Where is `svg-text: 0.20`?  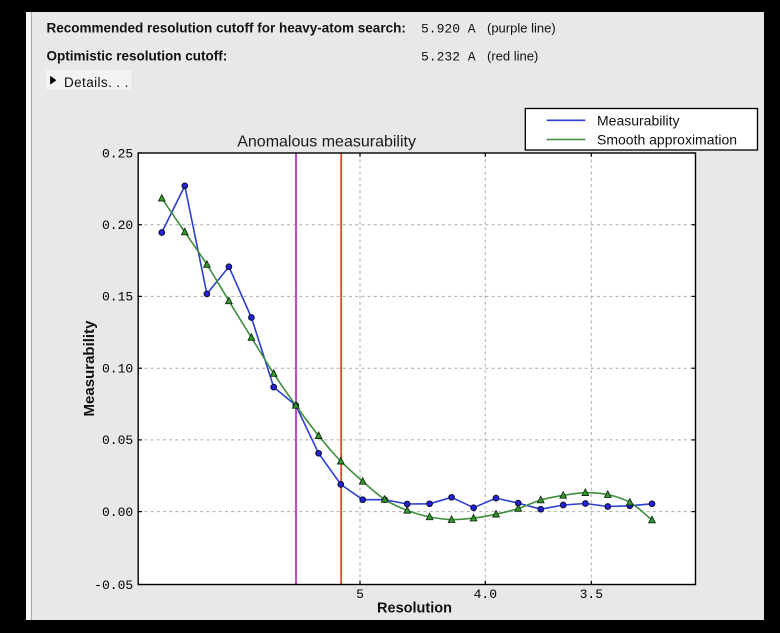
svg-text: 0.20 is located at coordinates (117, 225).